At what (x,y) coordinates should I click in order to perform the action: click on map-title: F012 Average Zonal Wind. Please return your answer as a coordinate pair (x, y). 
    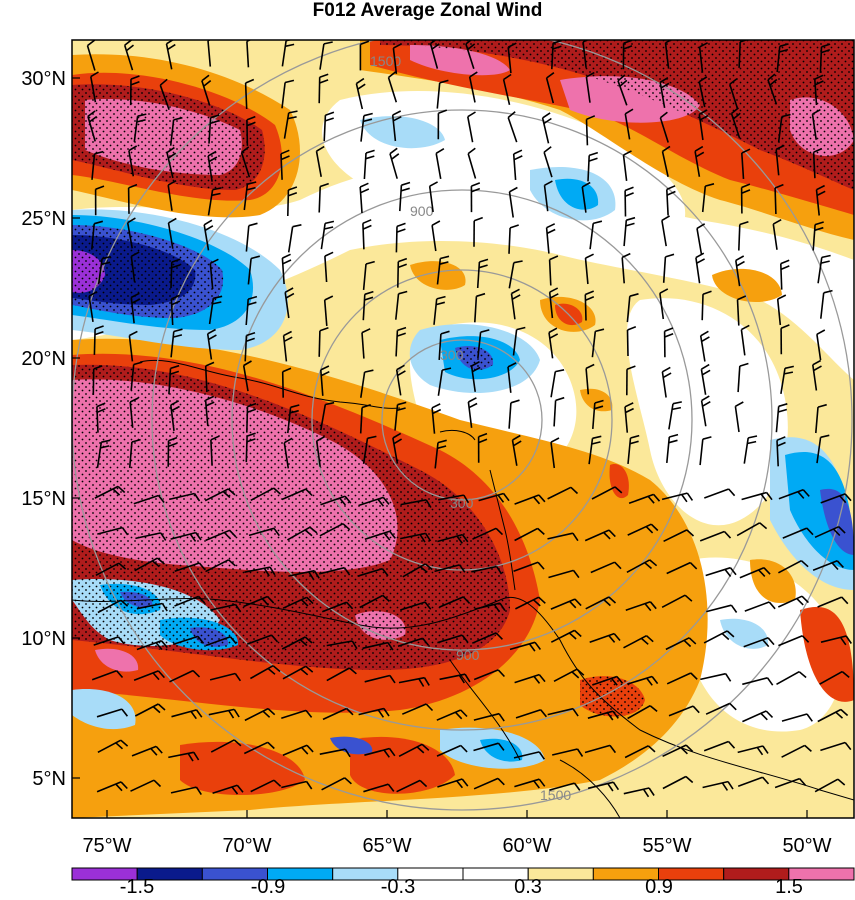
    Looking at the image, I should click on (427, 10).